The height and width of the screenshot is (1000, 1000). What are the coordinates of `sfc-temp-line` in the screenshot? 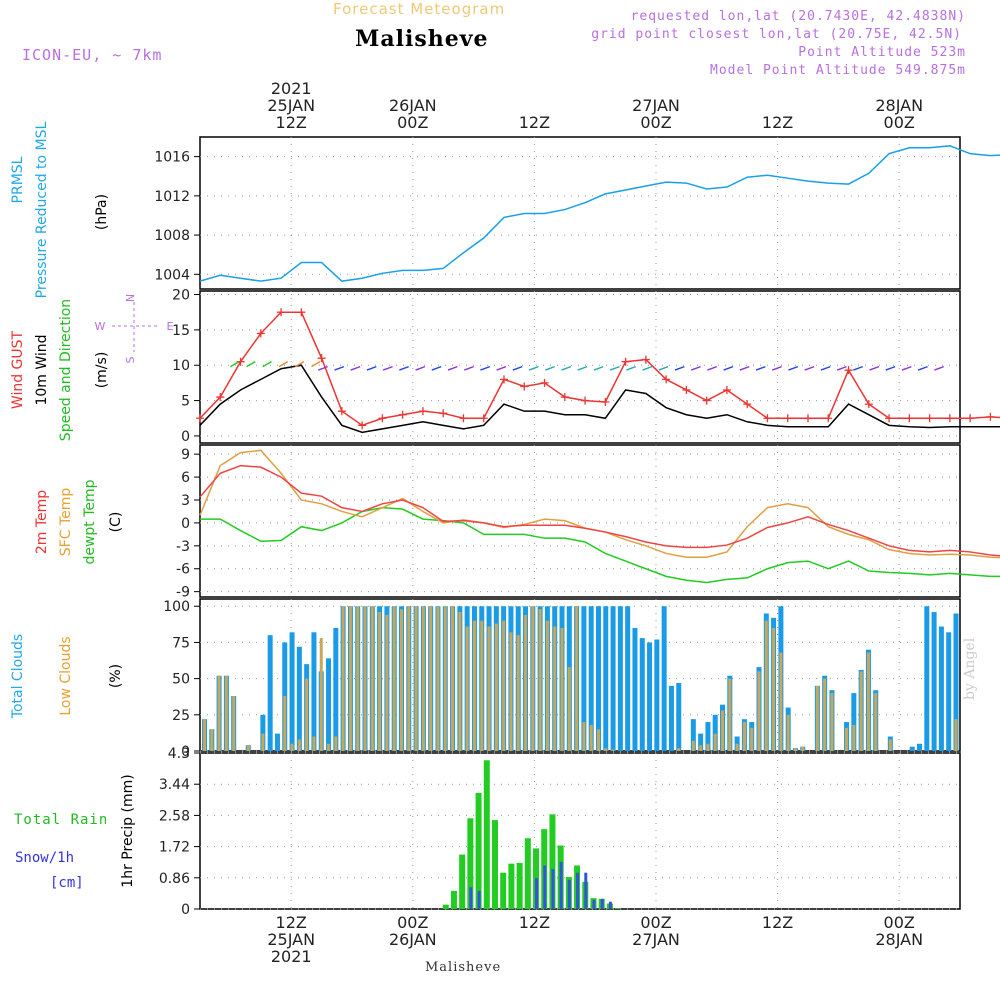 It's located at (599, 504).